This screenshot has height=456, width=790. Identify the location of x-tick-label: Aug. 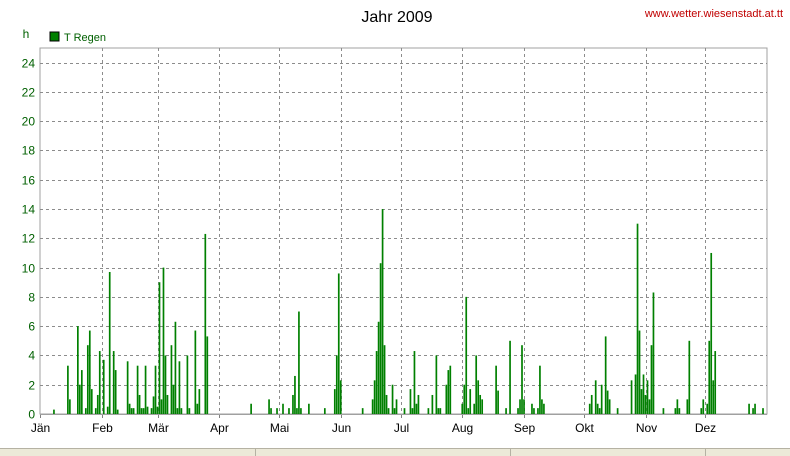
(462, 428).